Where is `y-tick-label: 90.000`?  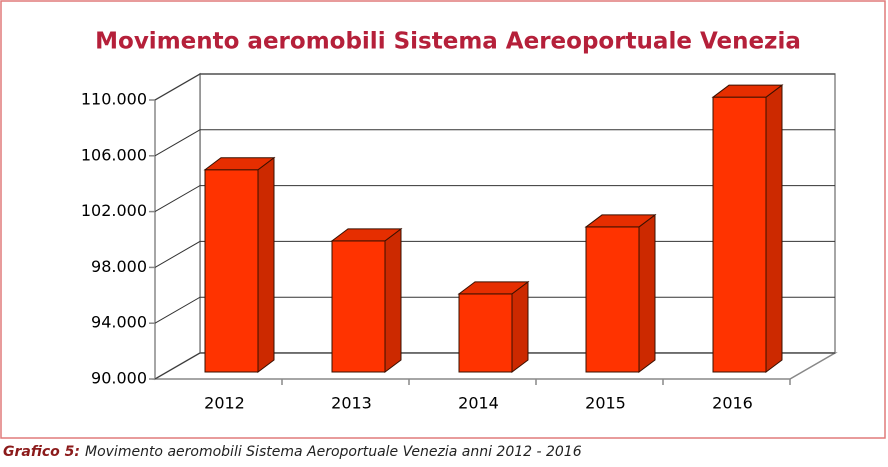 y-tick-label: 90.000 is located at coordinates (119, 378).